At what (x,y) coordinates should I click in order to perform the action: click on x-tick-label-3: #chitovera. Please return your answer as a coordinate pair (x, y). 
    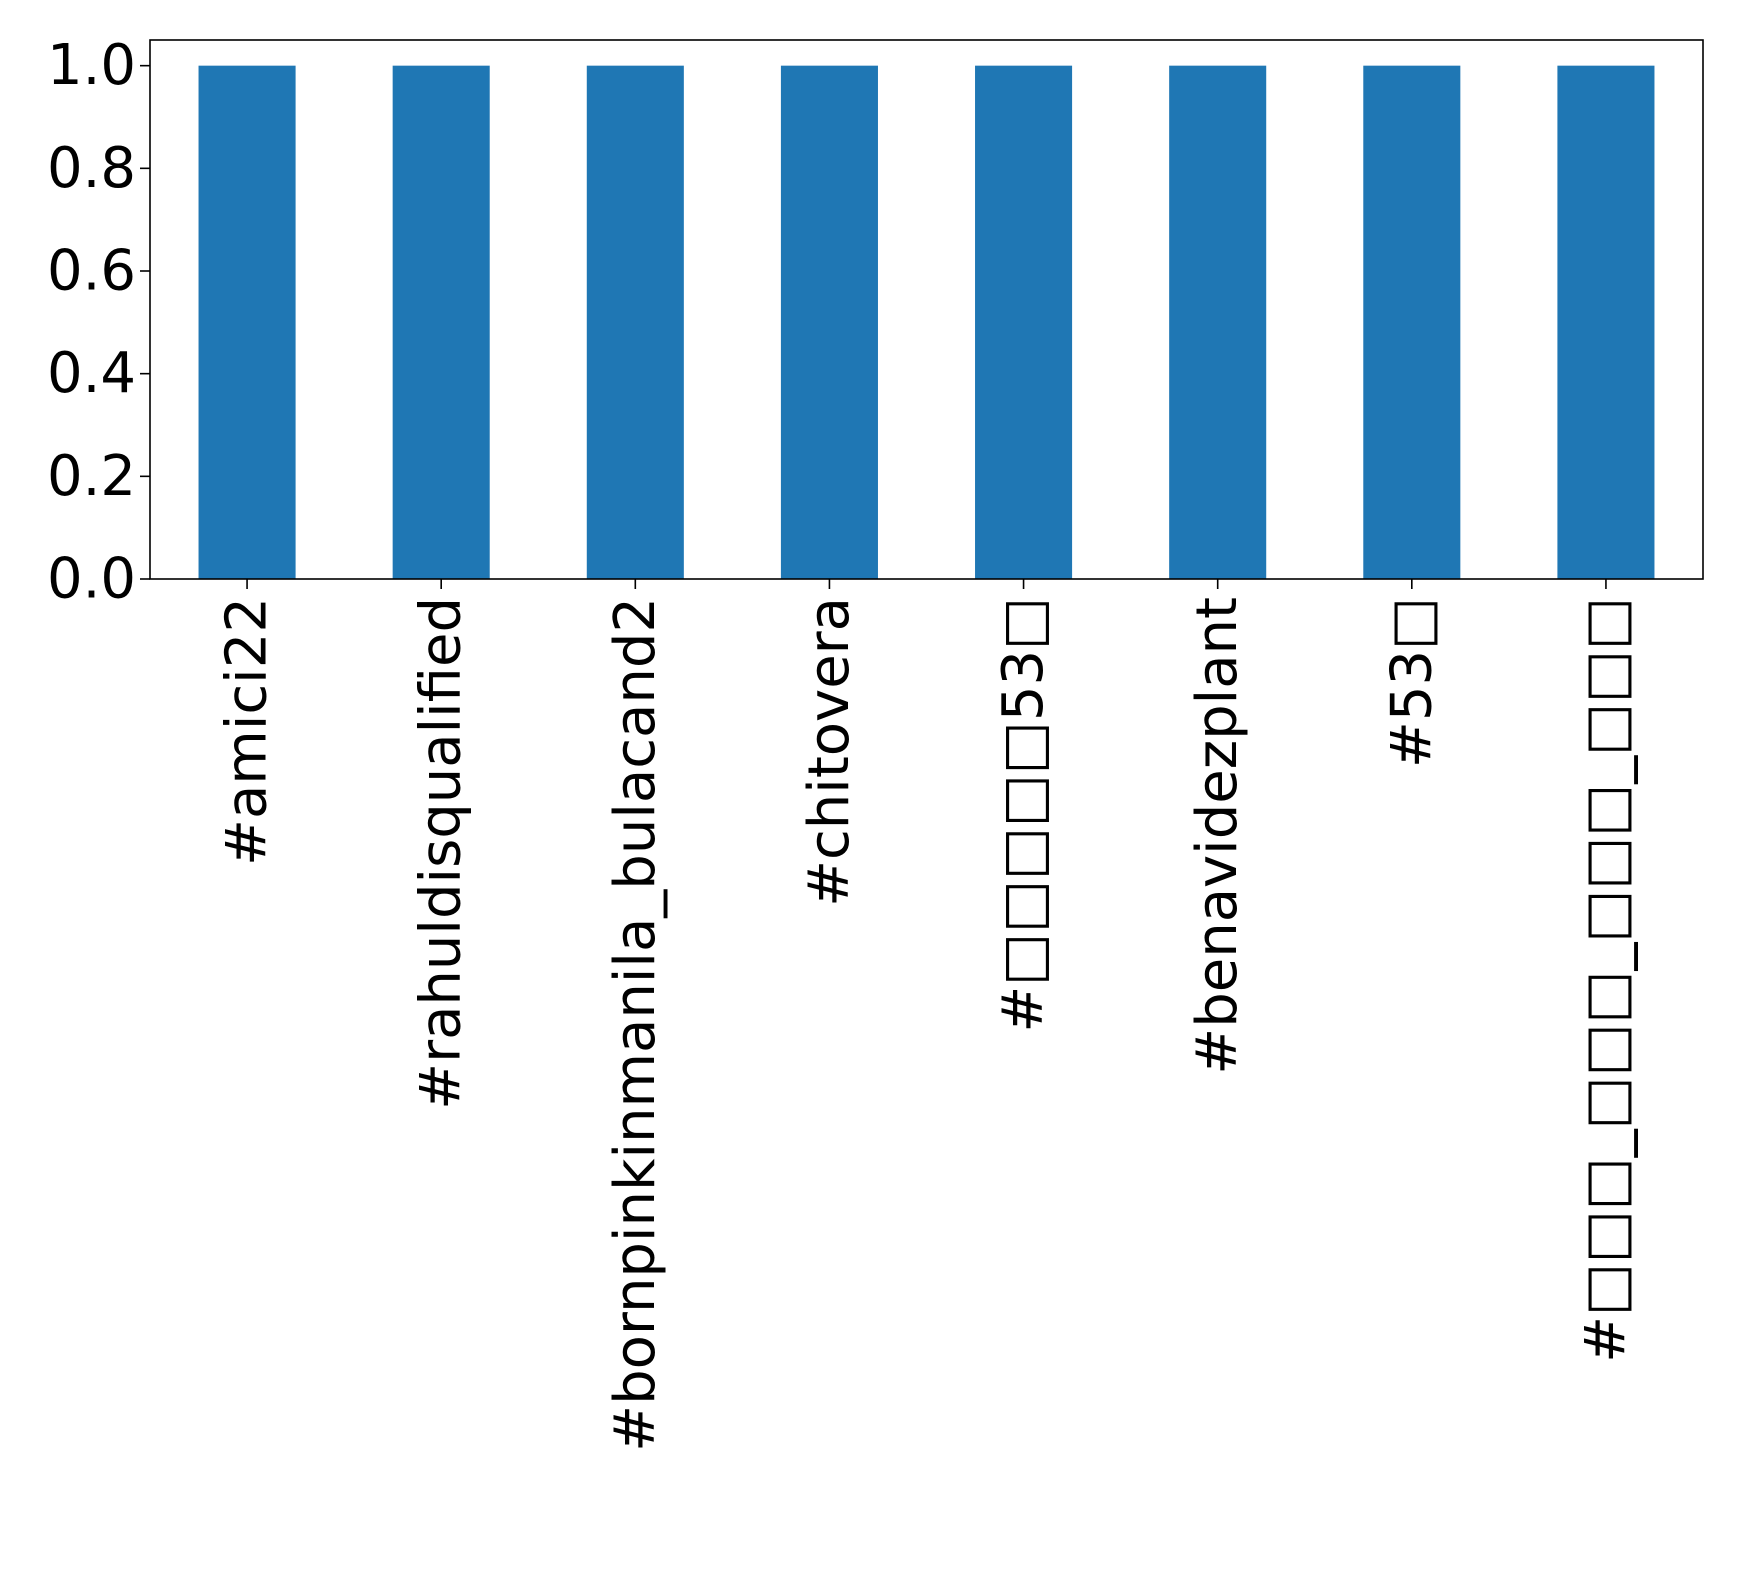
    Looking at the image, I should click on (829, 752).